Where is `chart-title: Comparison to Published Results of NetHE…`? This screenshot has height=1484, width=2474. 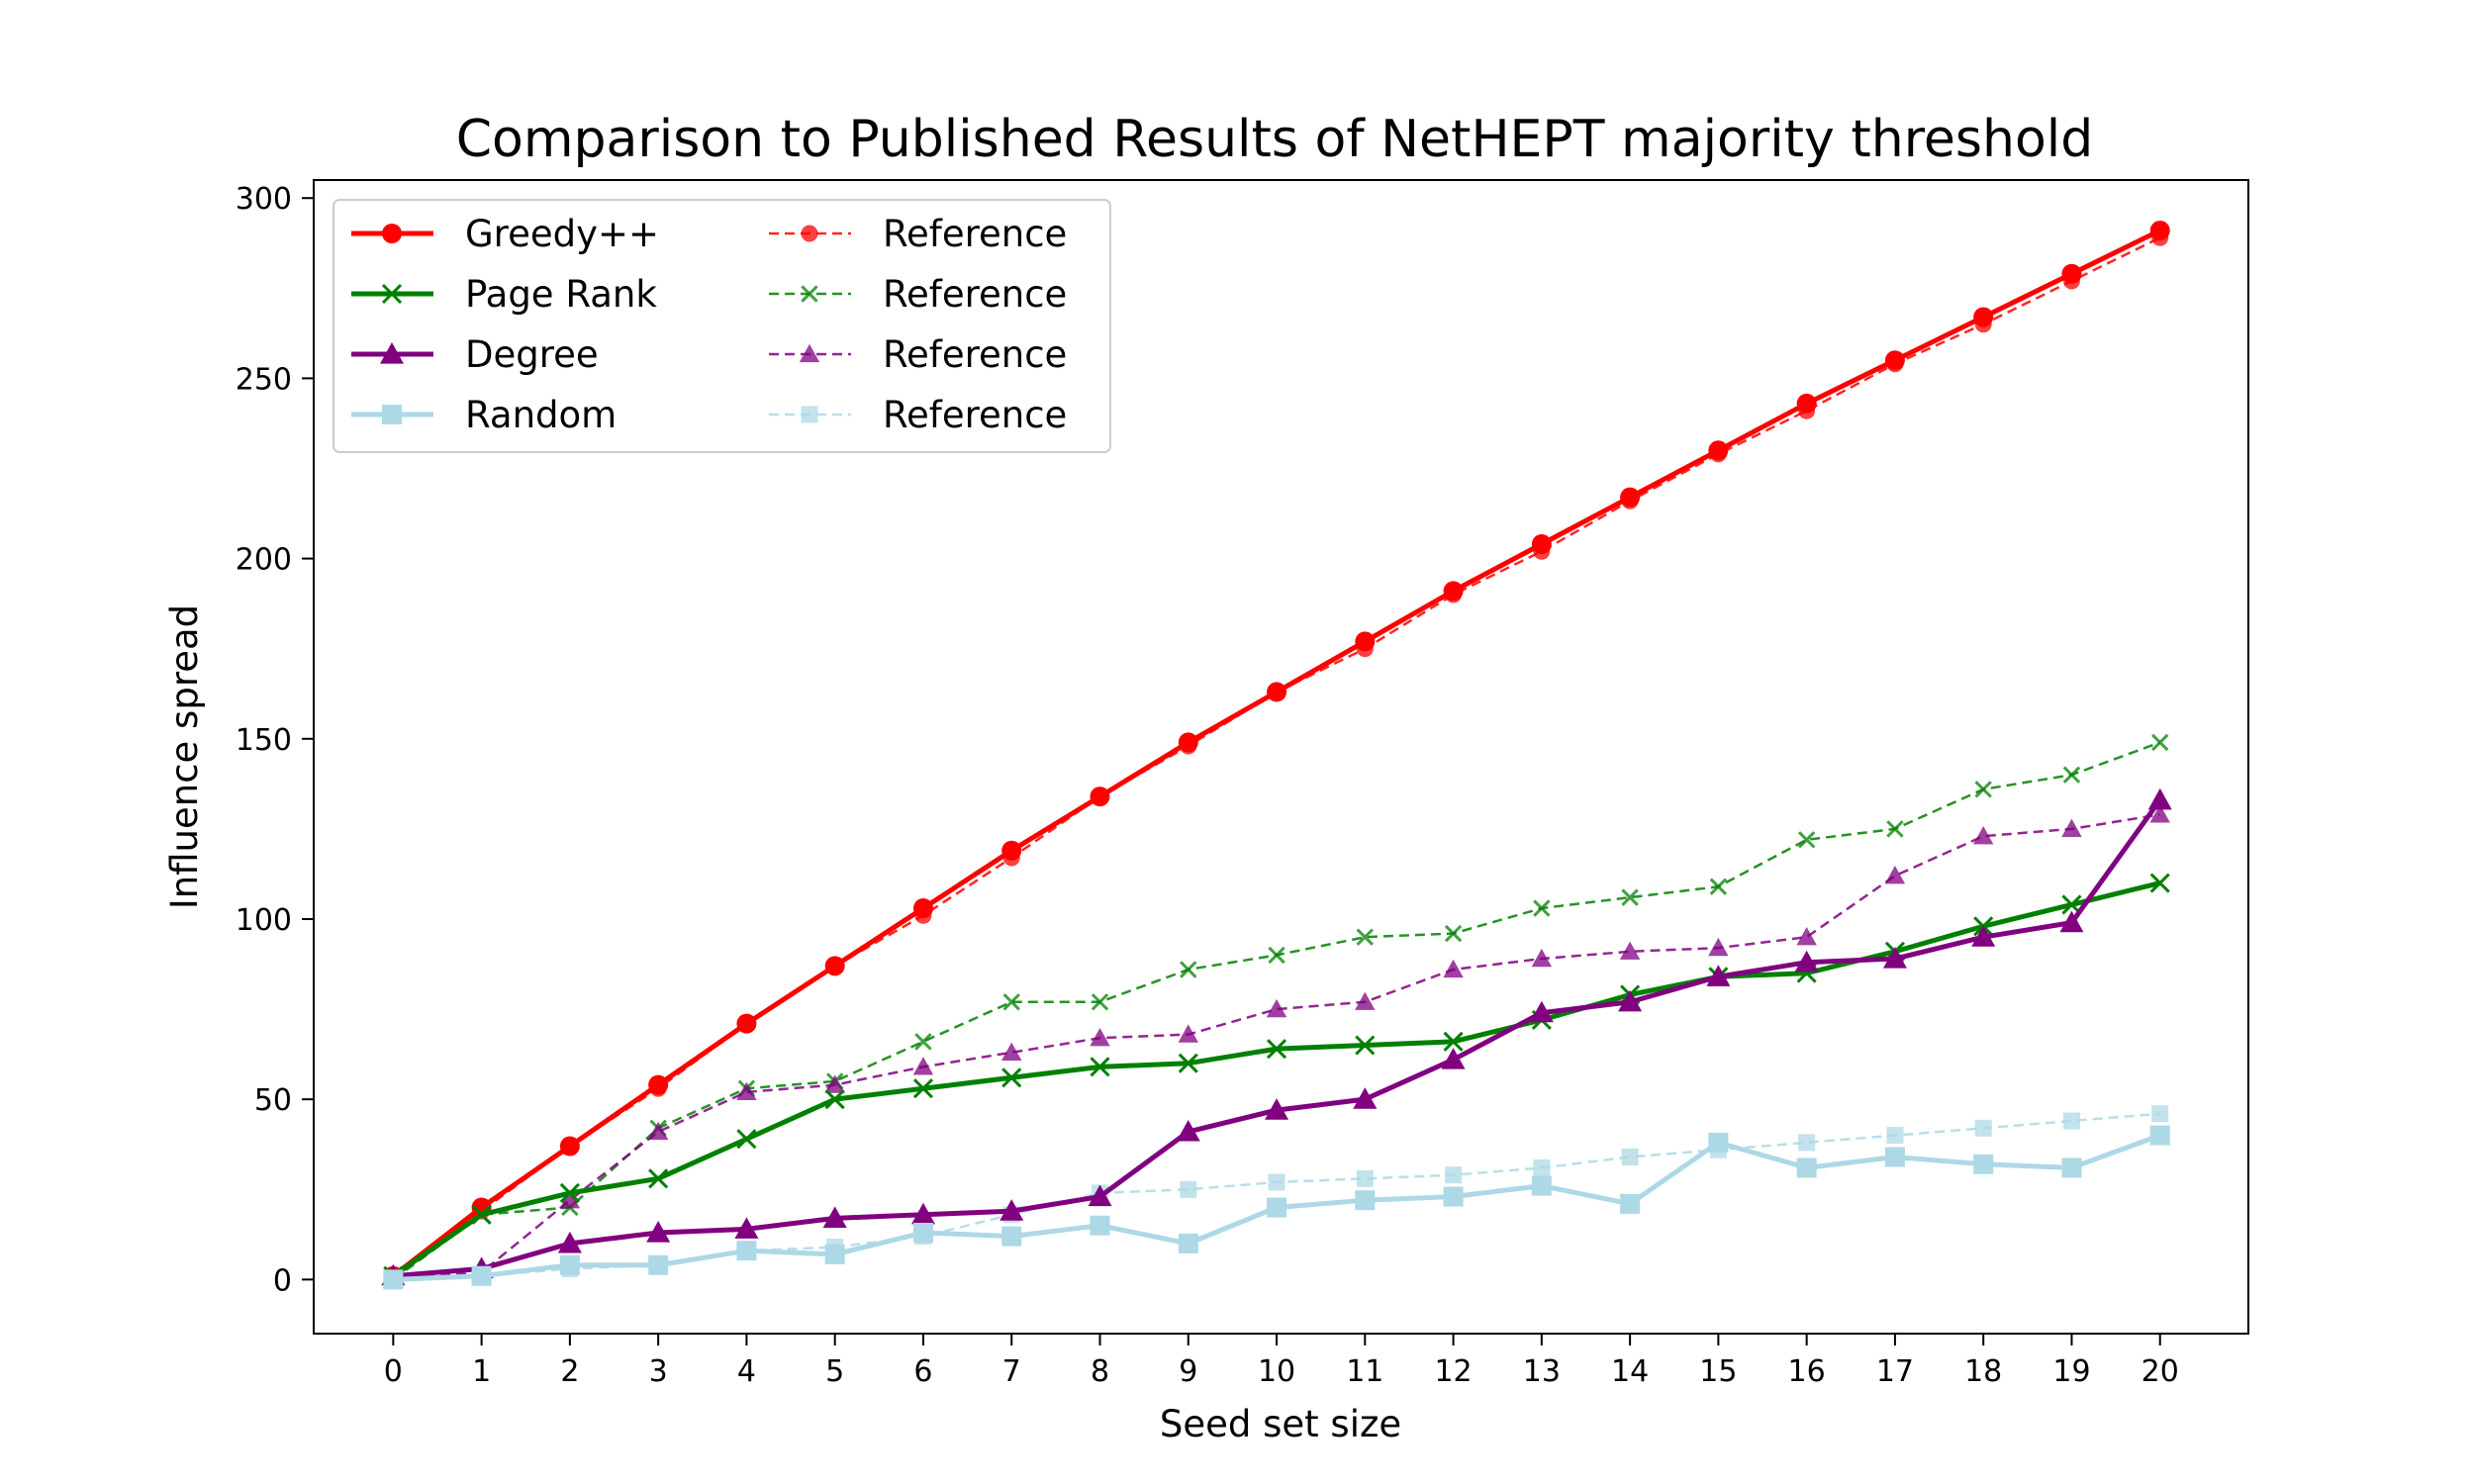
chart-title: Comparison to Published Results of NetHE… is located at coordinates (1275, 139).